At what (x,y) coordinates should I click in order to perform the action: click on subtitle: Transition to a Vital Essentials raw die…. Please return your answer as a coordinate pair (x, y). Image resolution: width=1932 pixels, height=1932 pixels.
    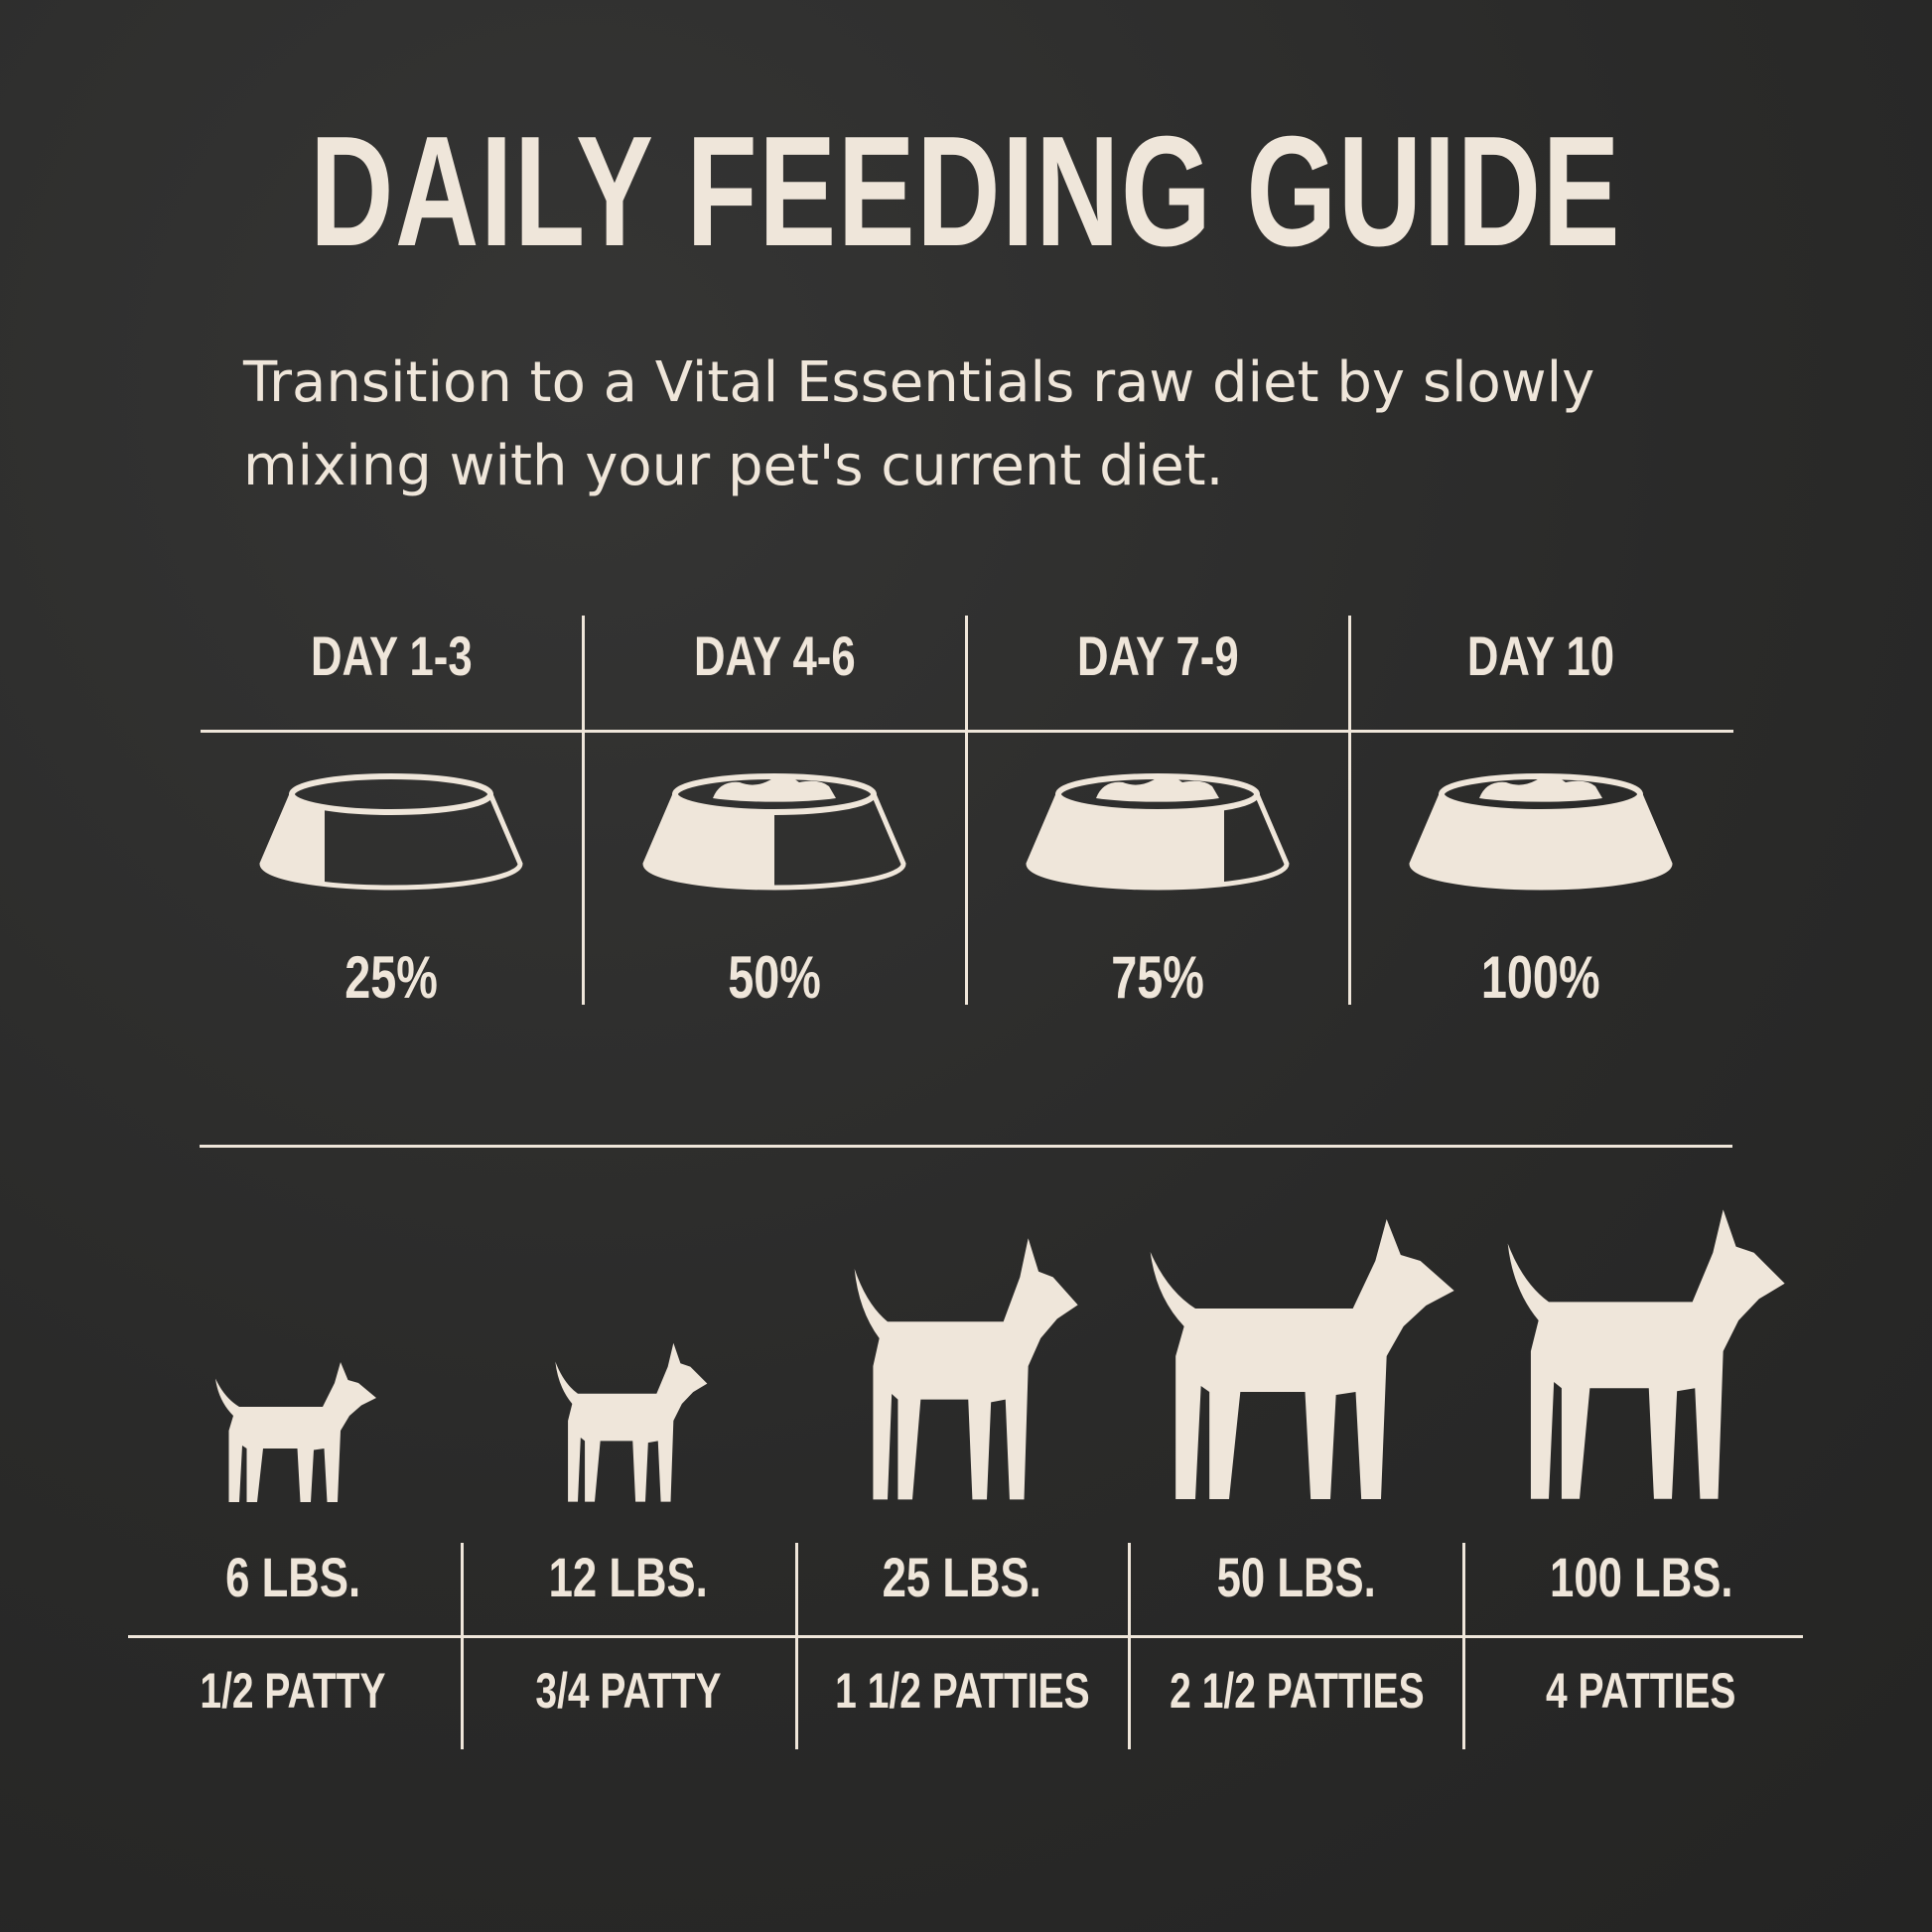
    Looking at the image, I should click on (919, 424).